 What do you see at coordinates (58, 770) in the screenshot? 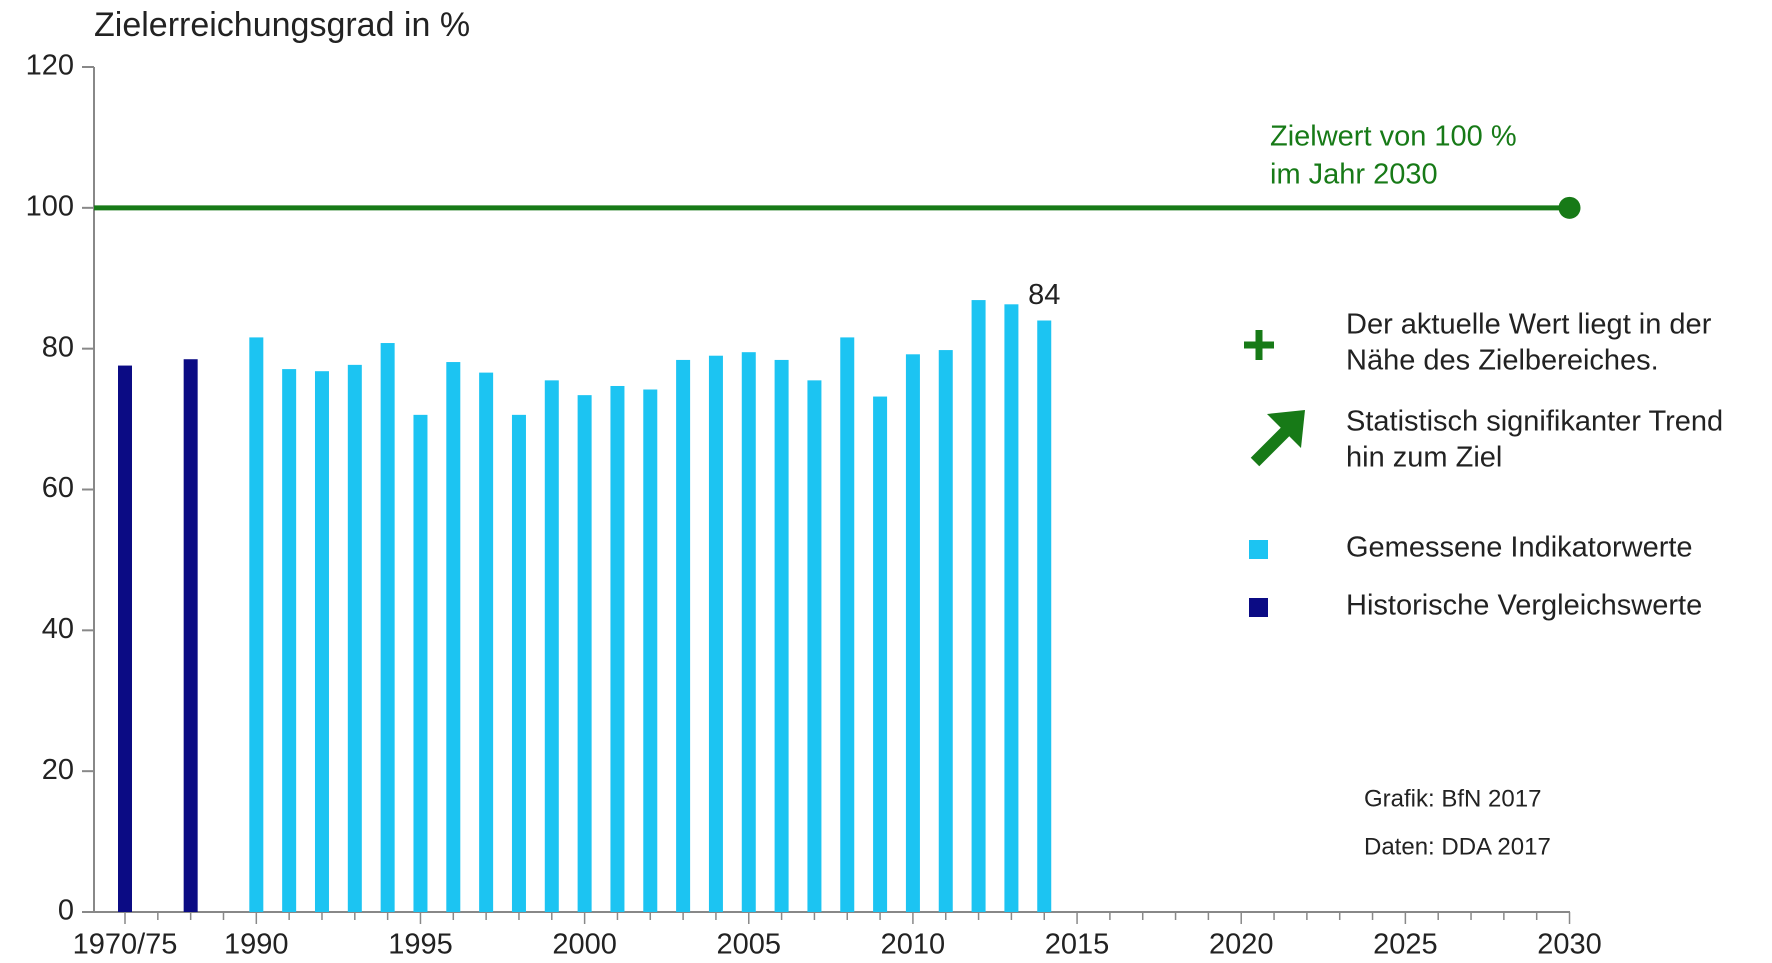
I see `y-tick-label: 20` at bounding box center [58, 770].